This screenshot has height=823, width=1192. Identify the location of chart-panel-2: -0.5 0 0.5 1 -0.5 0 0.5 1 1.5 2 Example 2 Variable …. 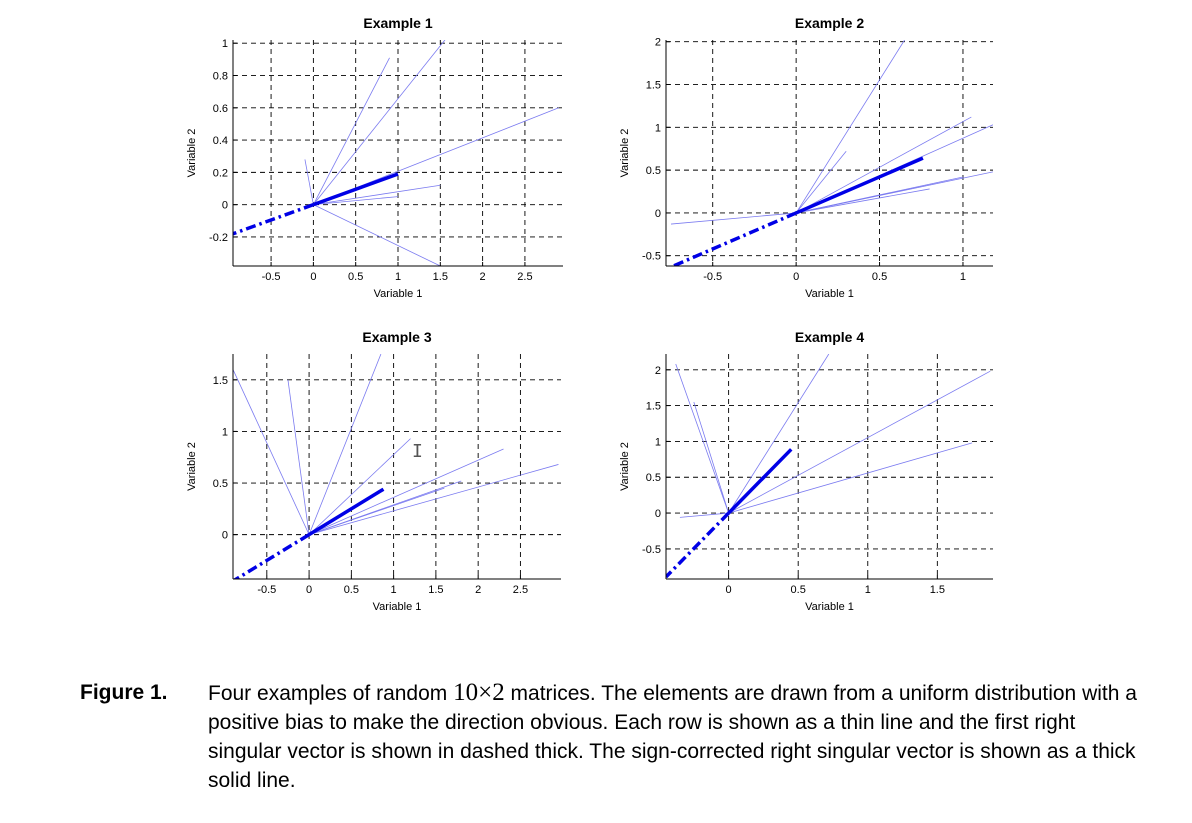
(806, 157).